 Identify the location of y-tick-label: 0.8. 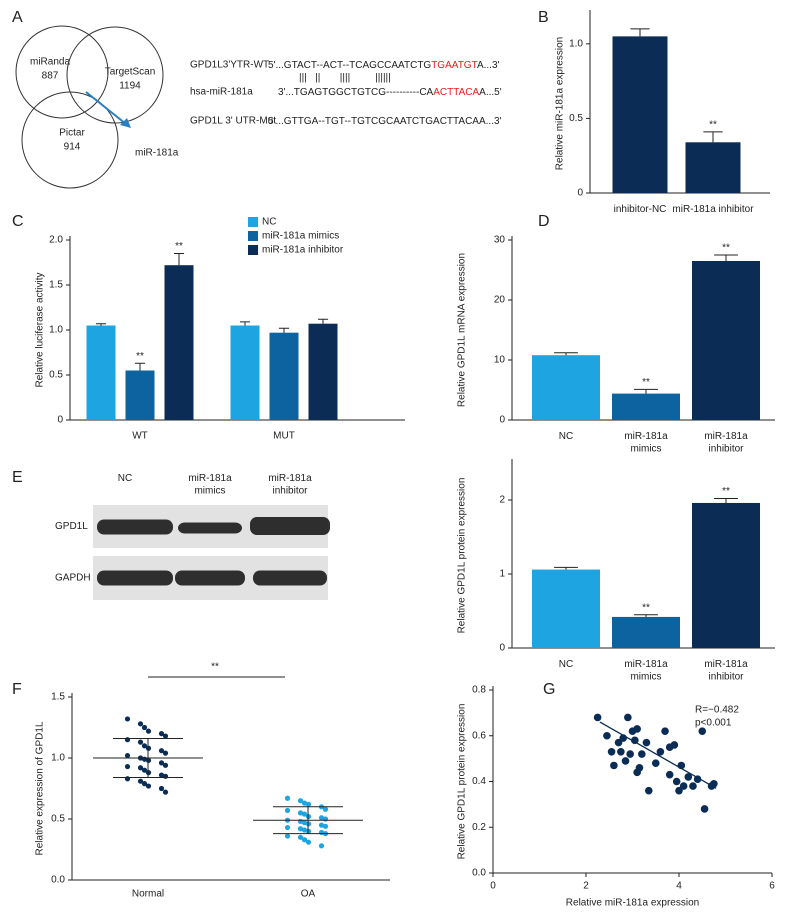
(479, 690).